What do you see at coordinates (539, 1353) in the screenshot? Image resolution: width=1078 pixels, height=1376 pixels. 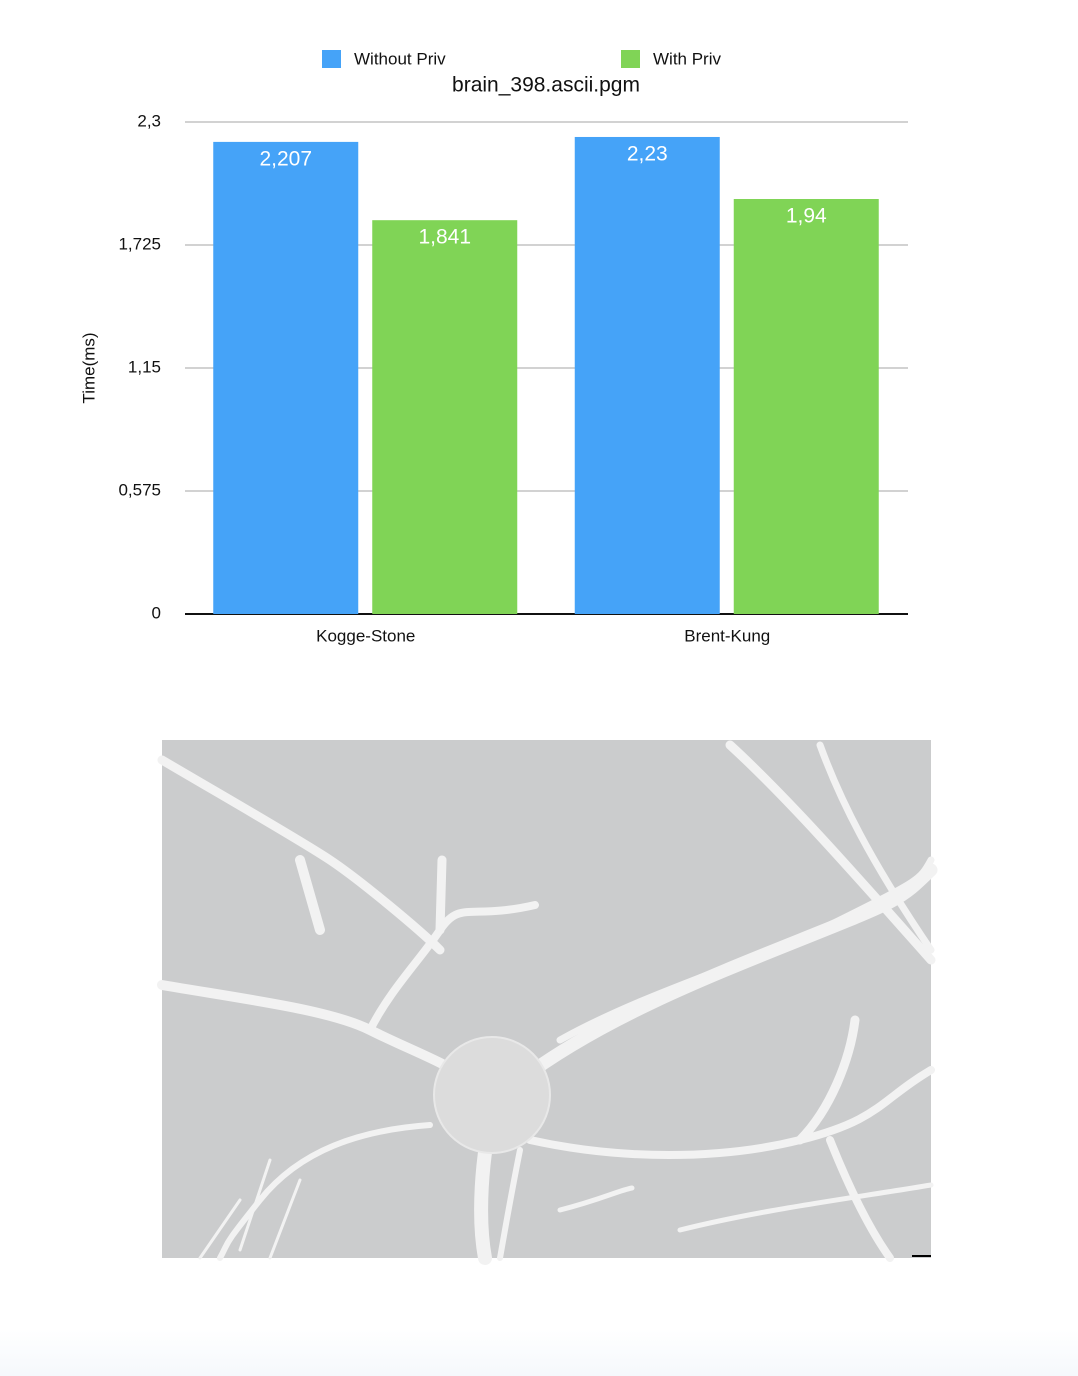 I see `footer-band` at bounding box center [539, 1353].